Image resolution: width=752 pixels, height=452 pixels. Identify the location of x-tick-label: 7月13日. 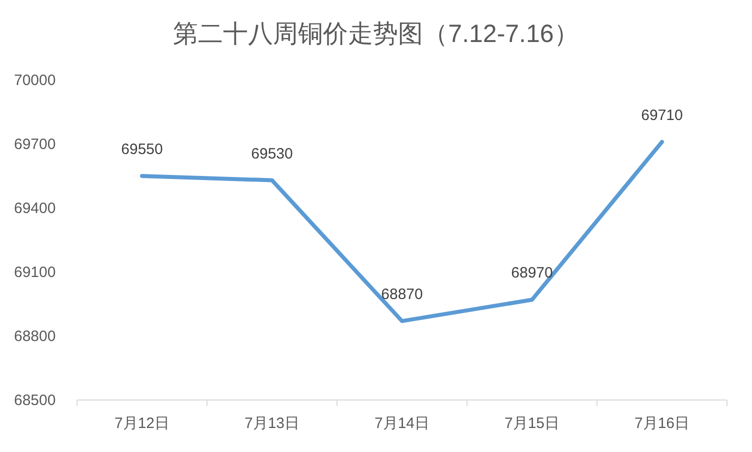
(272, 423).